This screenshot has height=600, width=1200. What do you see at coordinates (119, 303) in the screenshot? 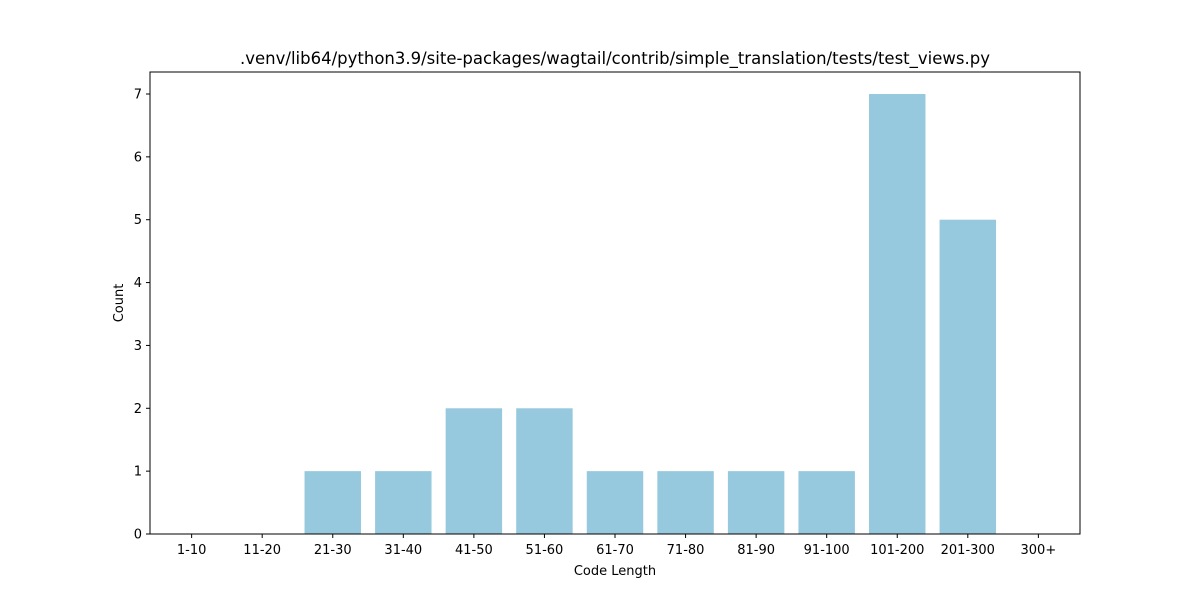
I see `y-axis-label: Count` at bounding box center [119, 303].